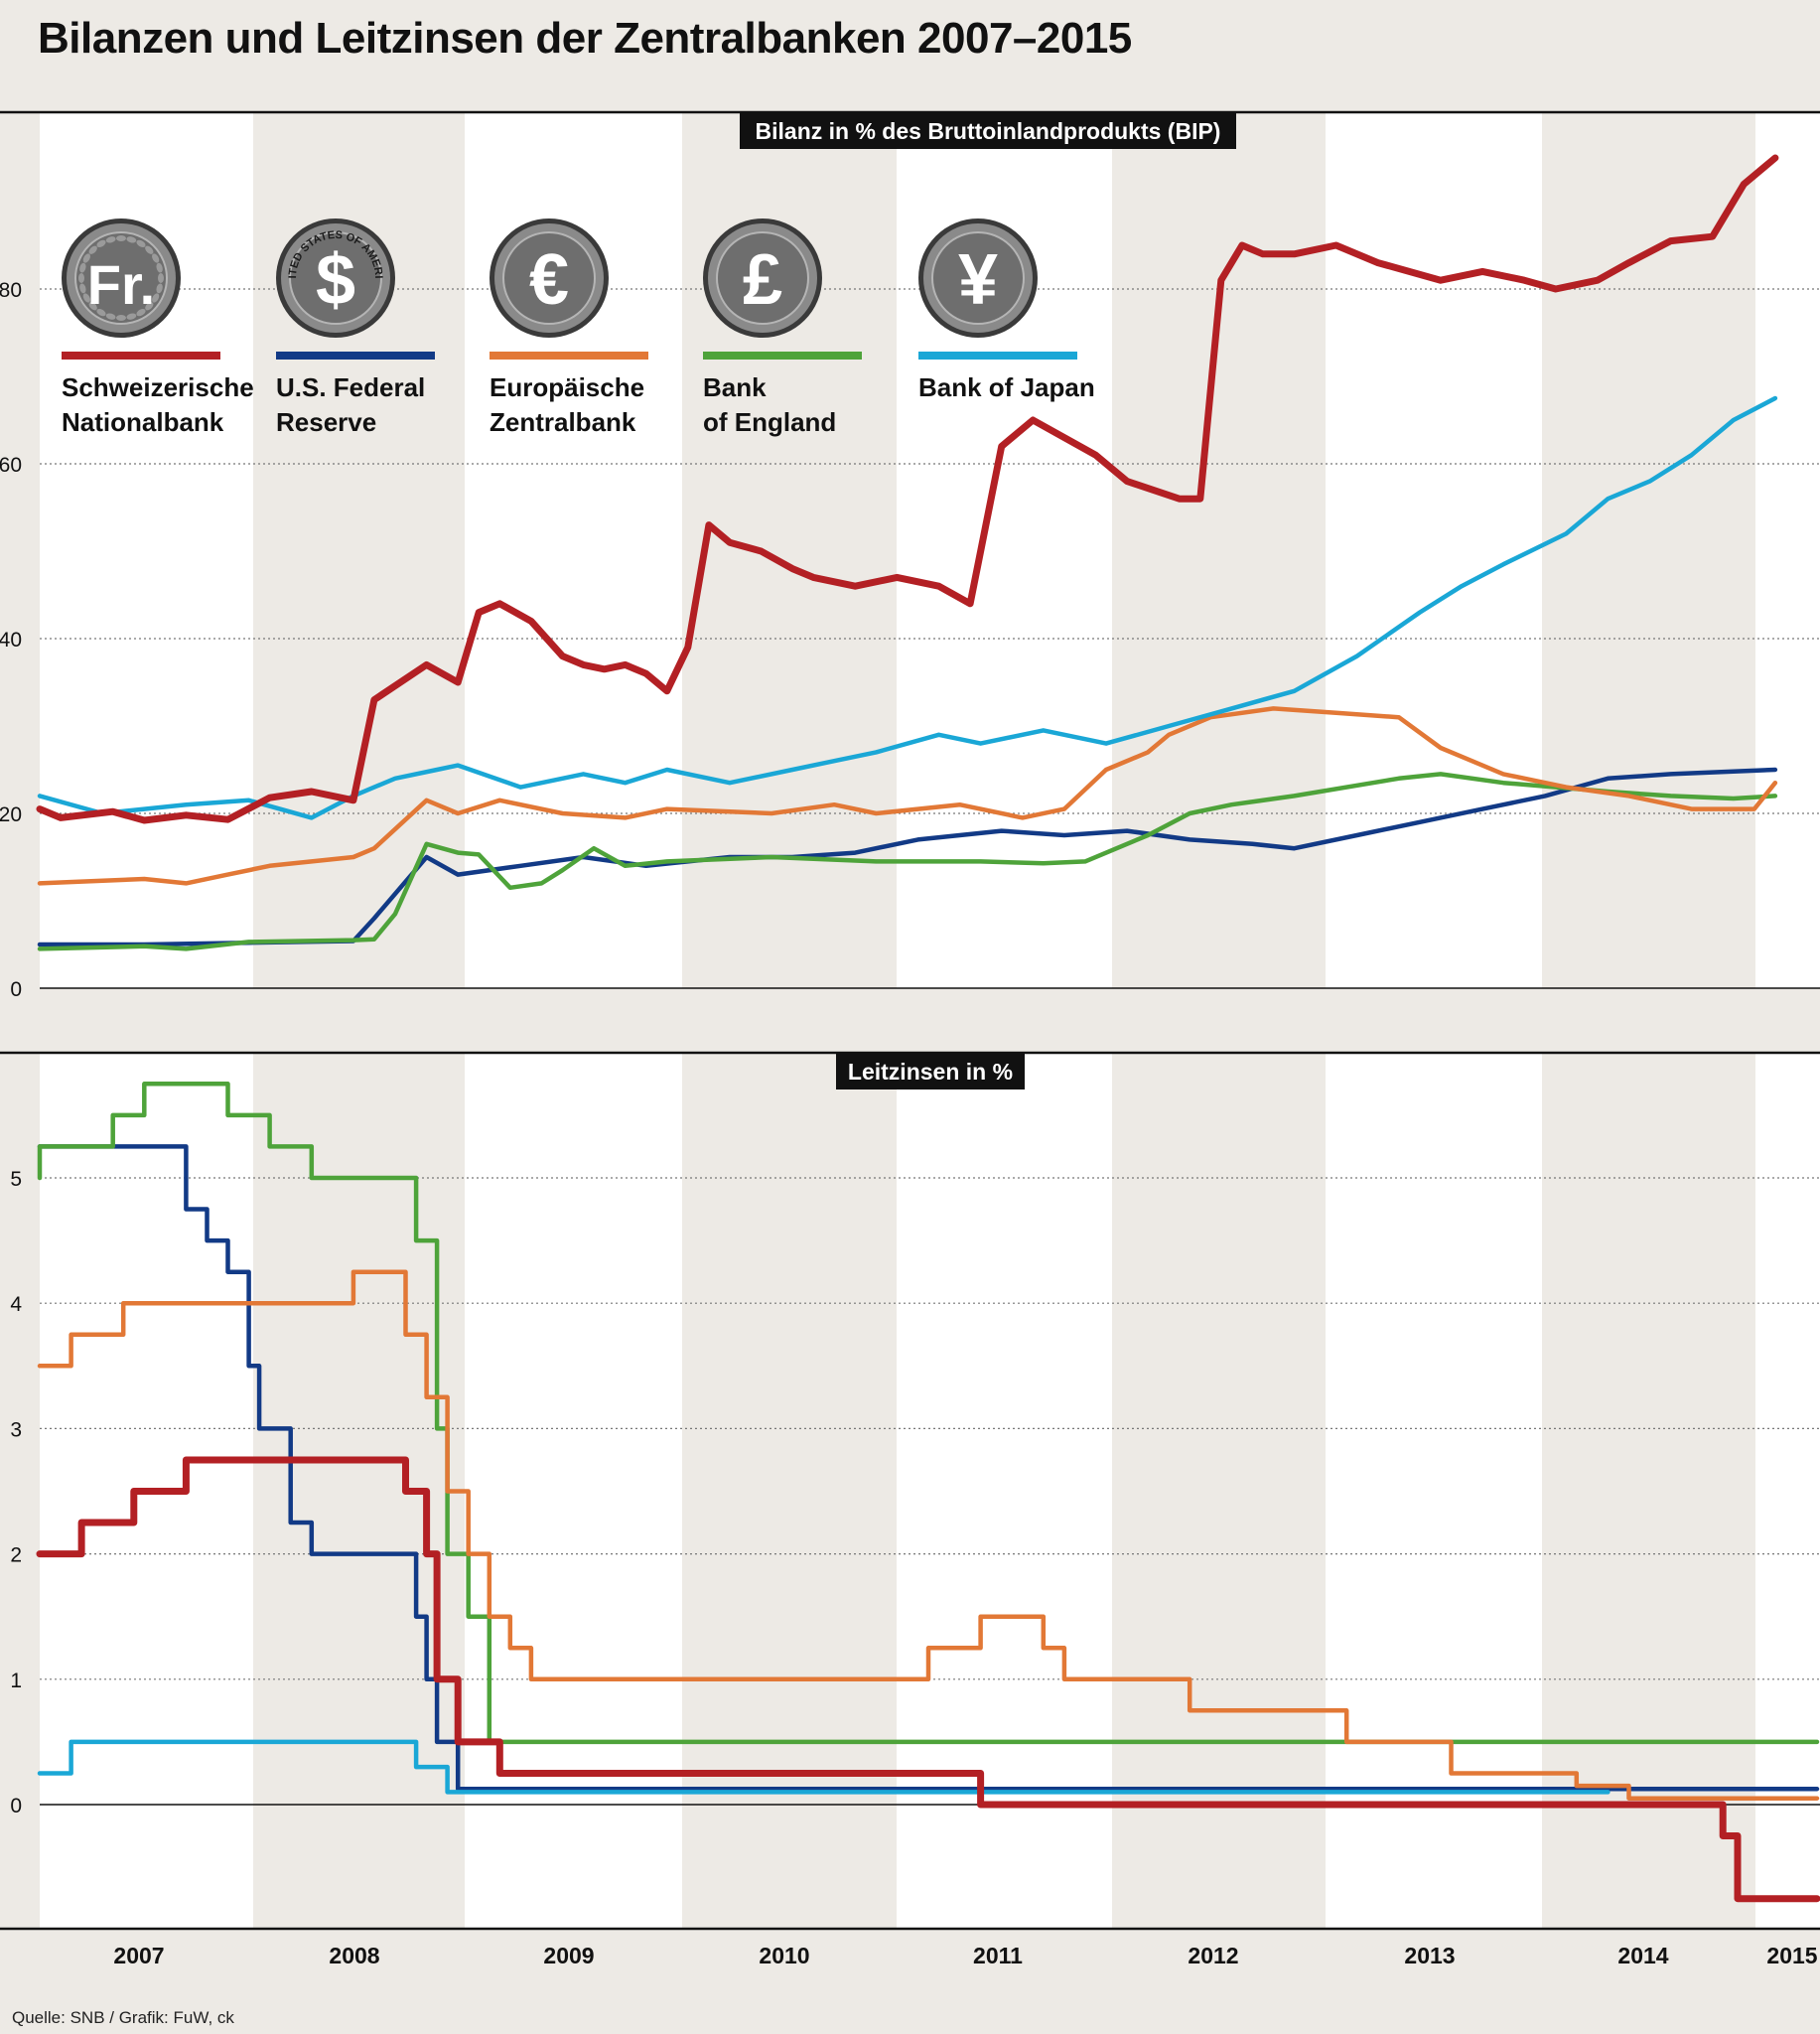 Image resolution: width=1820 pixels, height=2034 pixels. Describe the element at coordinates (138, 1955) in the screenshot. I see `year-label: 2007` at that location.